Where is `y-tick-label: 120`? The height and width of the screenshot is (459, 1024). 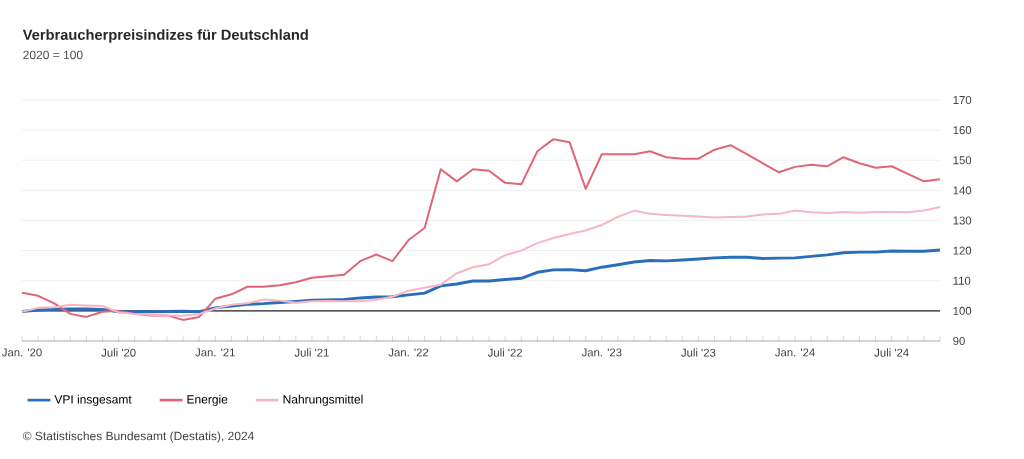 y-tick-label: 120 is located at coordinates (962, 250).